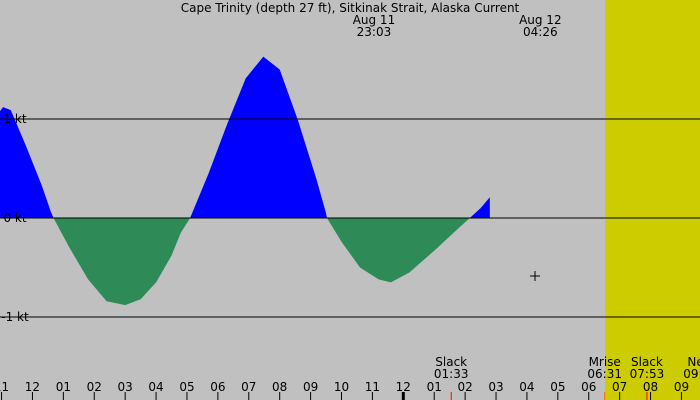 The image size is (700, 400). Describe the element at coordinates (14, 119) in the screenshot. I see `y-tick-label: 1 kt` at that location.